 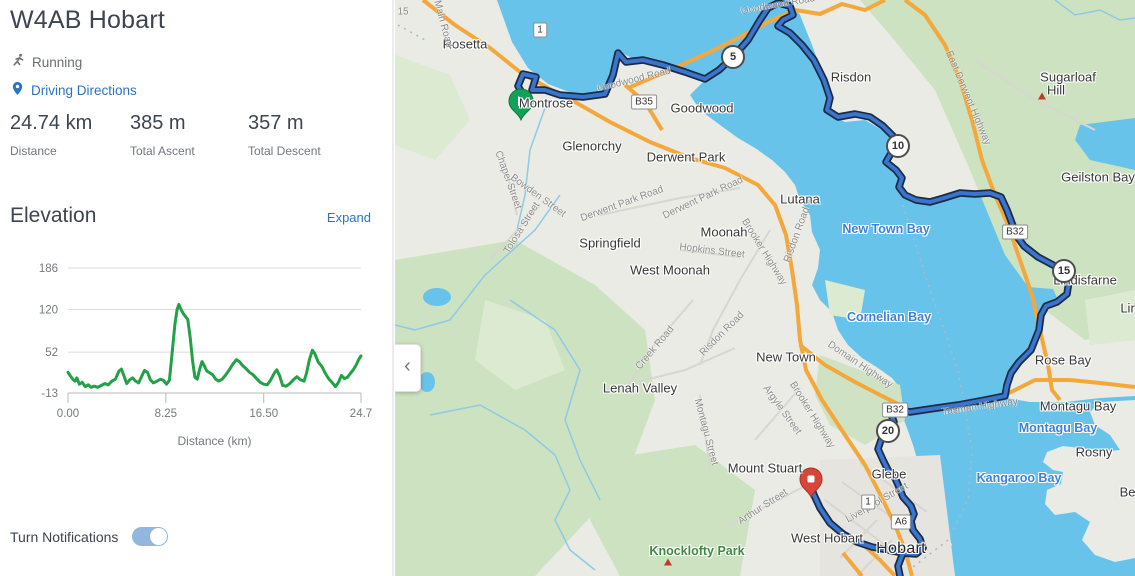 What do you see at coordinates (546, 103) in the screenshot?
I see `place-label: Montrose` at bounding box center [546, 103].